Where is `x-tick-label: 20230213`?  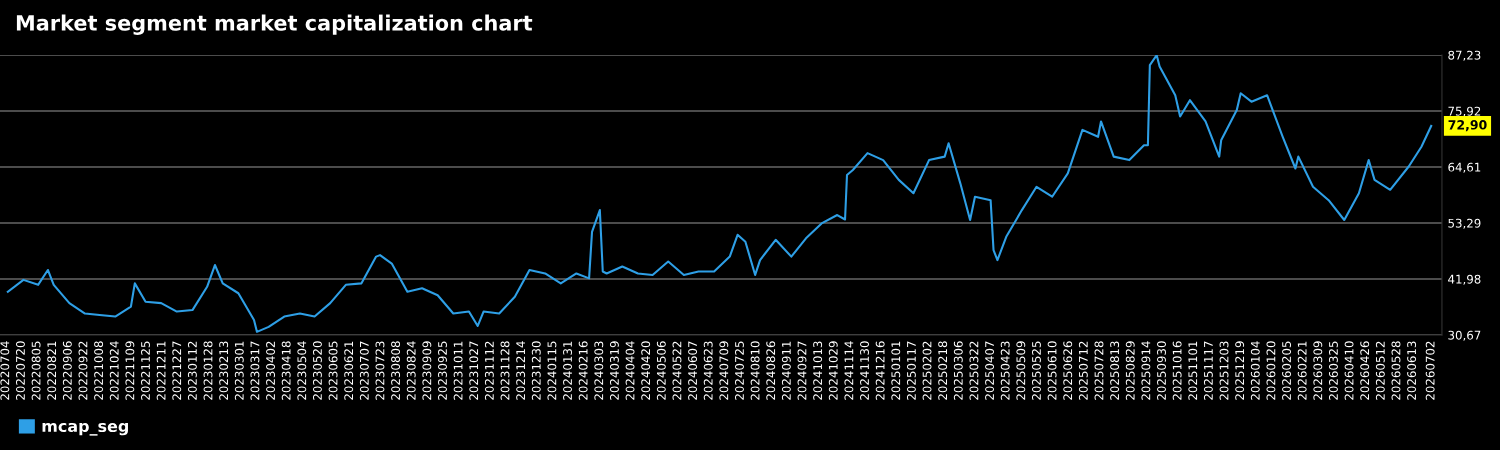
x-tick-label: 20230213 is located at coordinates (224, 370).